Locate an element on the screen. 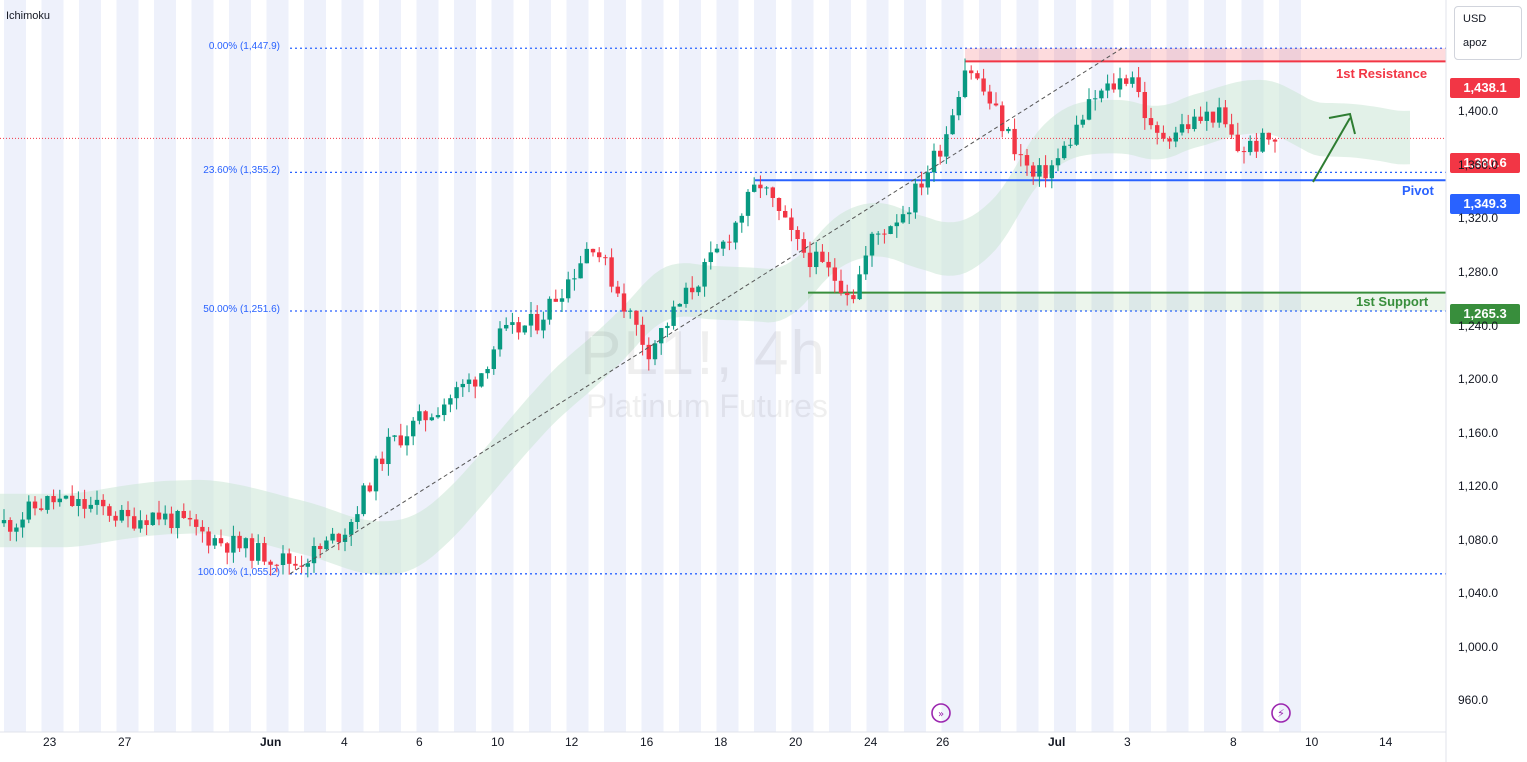 Image resolution: width=1527 pixels, height=762 pixels. fib-label: 23.60% (1,355.2) is located at coordinates (241, 171).